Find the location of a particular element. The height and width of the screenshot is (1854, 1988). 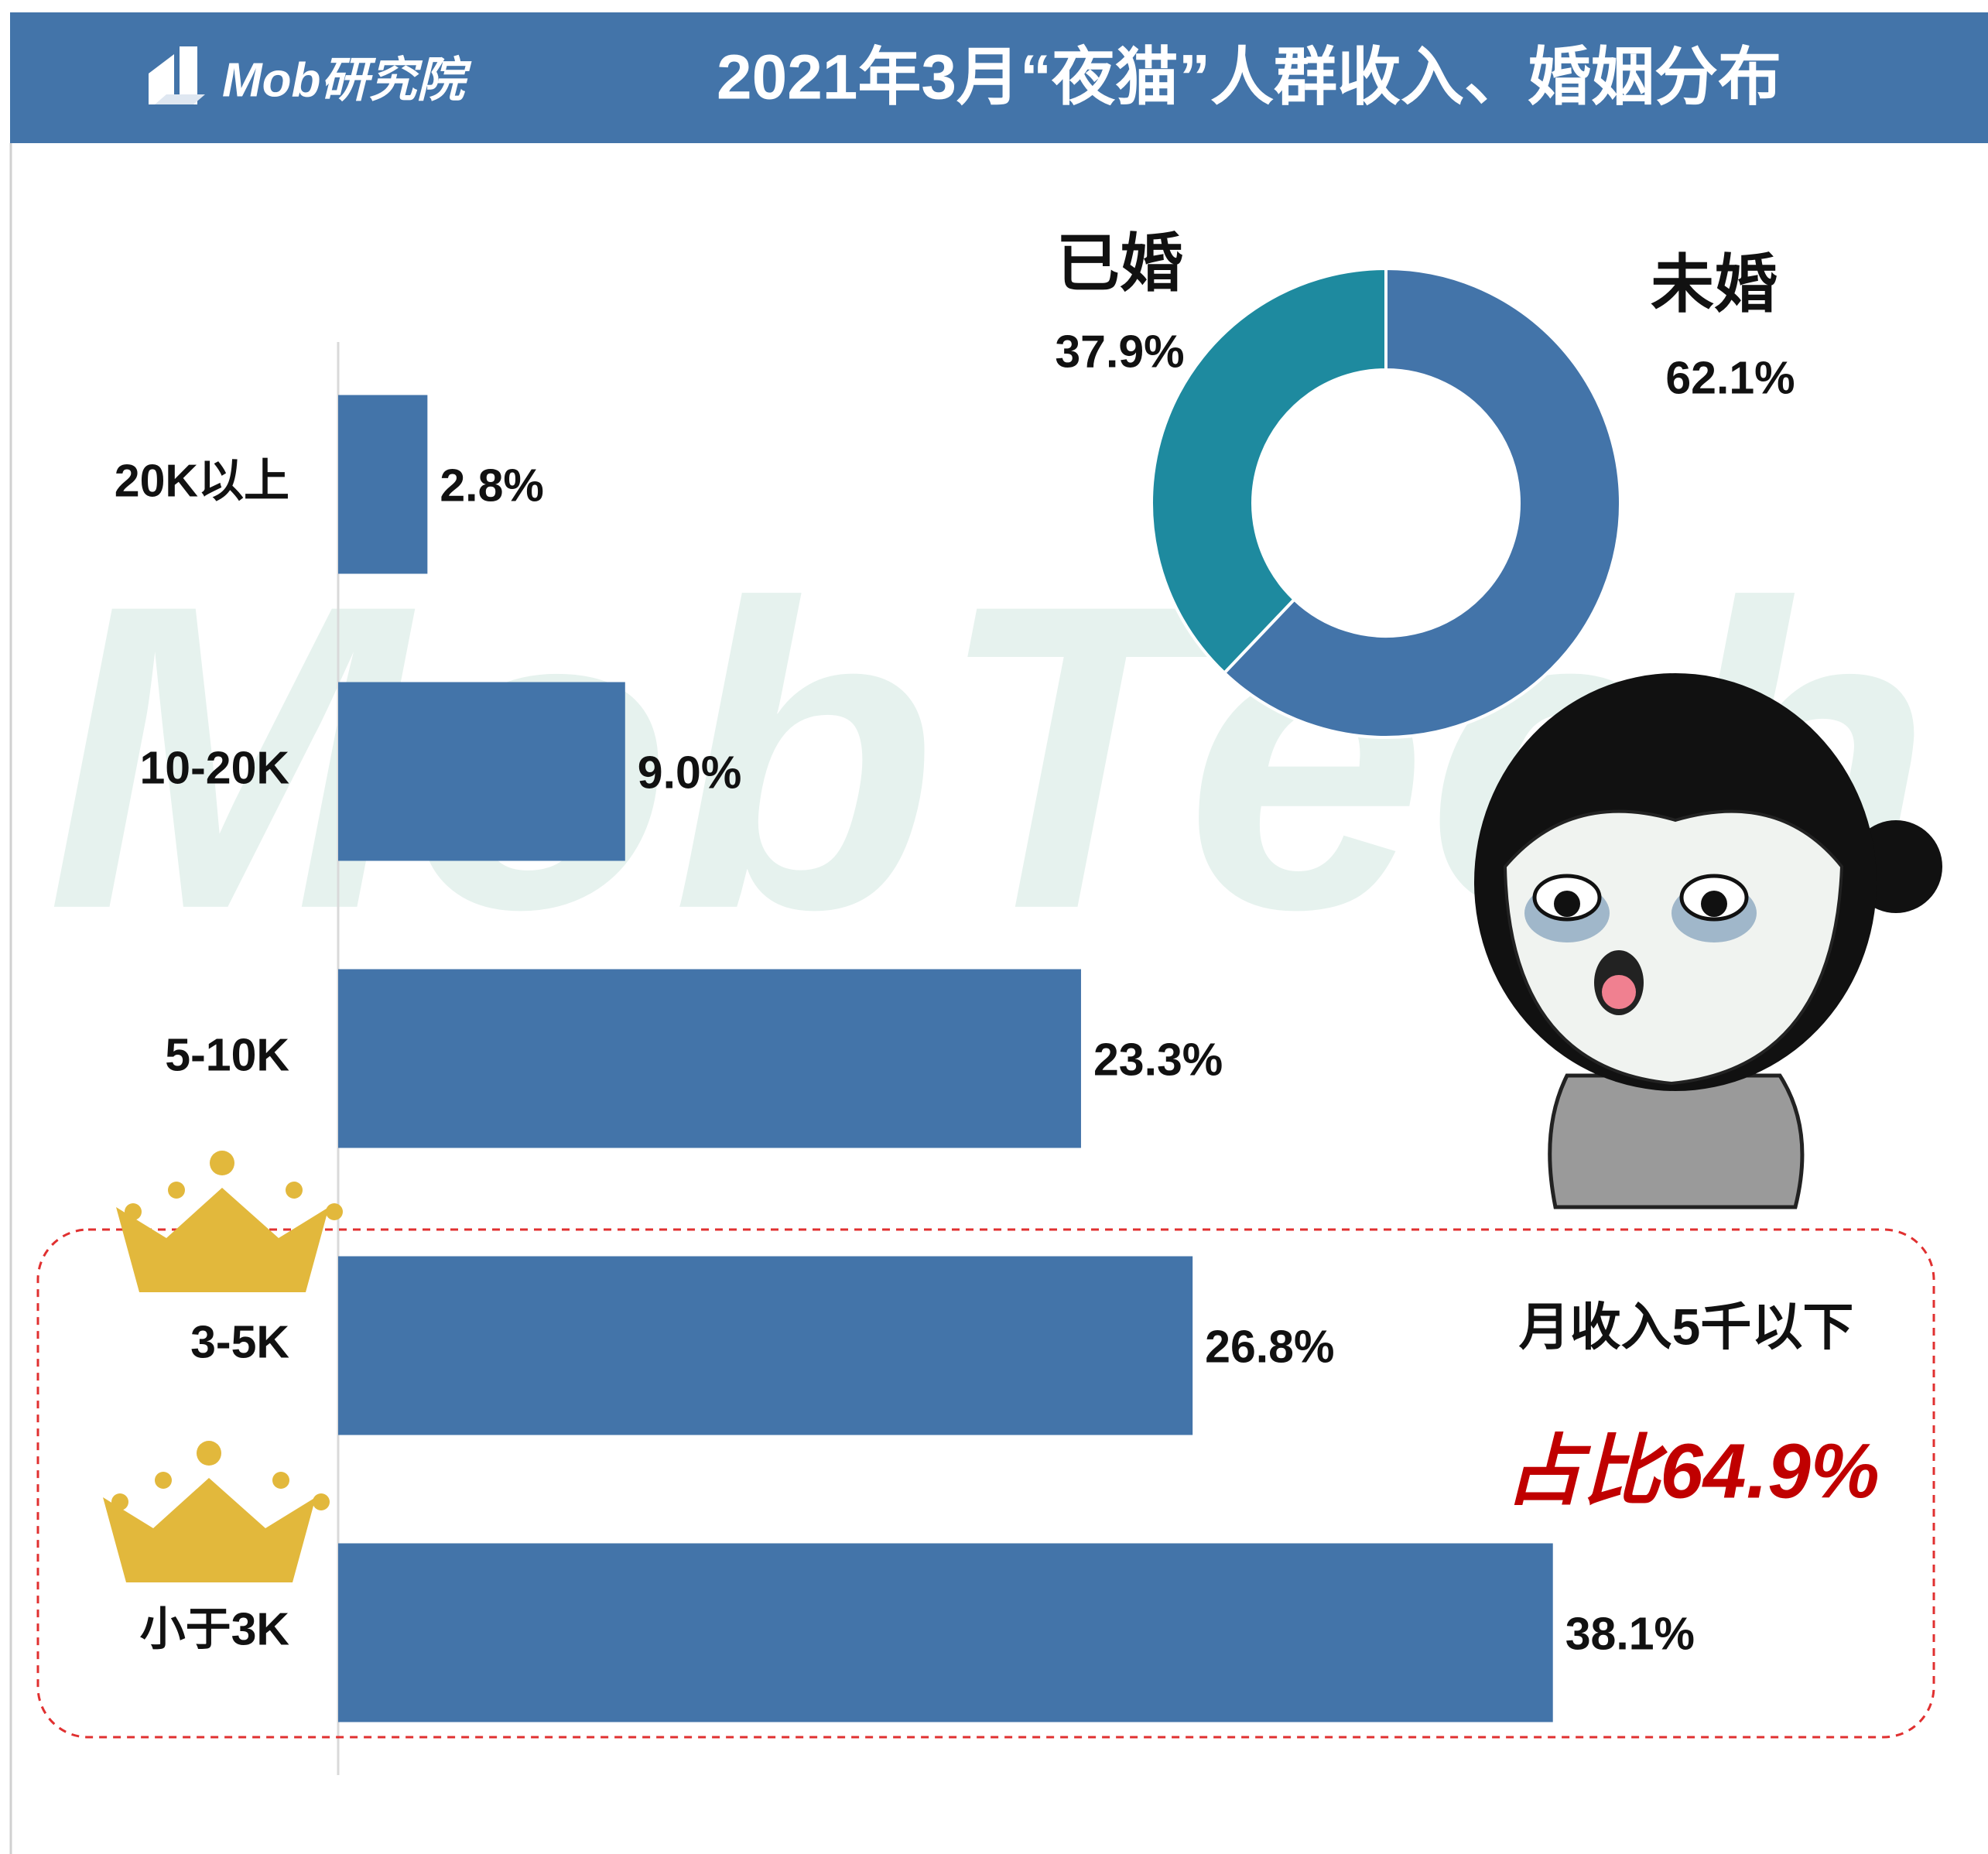

logo-icon is located at coordinates (177, 75).